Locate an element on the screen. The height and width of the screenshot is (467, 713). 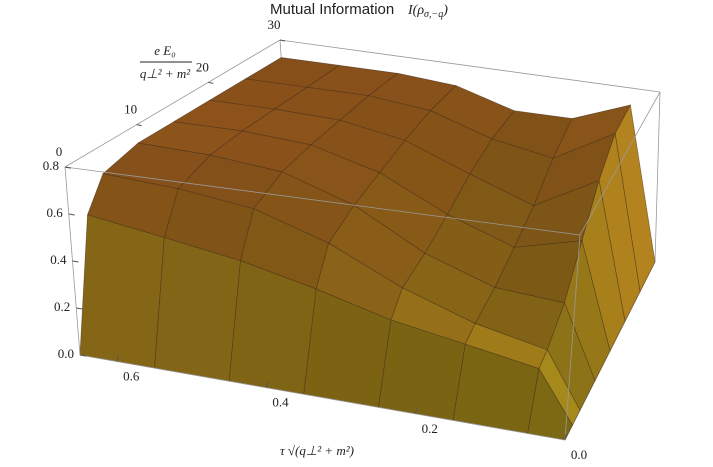
title-math-part: I(ρ is located at coordinates (415, 10).